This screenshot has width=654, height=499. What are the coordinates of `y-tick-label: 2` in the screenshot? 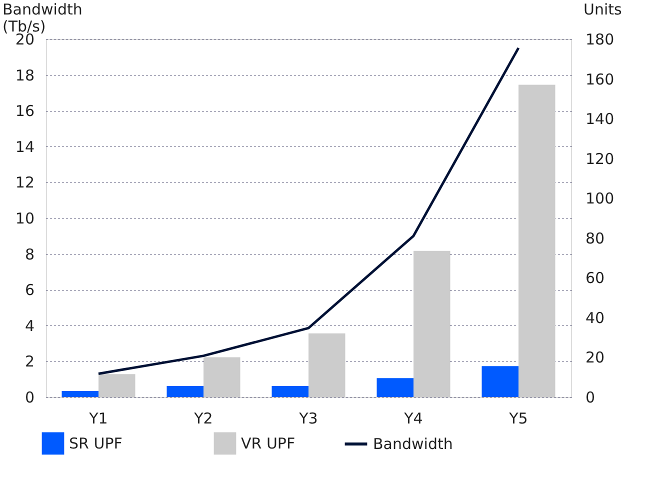 It's located at (29, 361).